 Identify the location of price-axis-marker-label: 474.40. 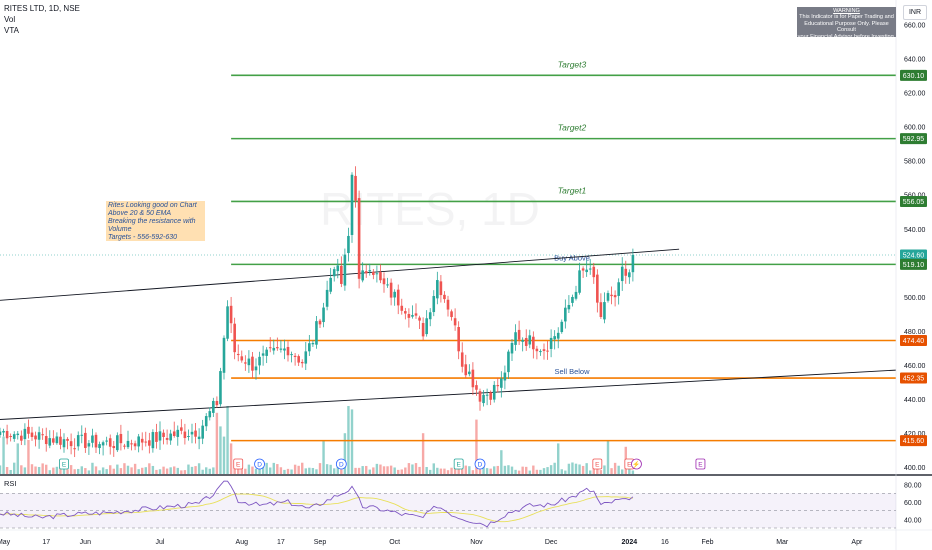
(914, 341).